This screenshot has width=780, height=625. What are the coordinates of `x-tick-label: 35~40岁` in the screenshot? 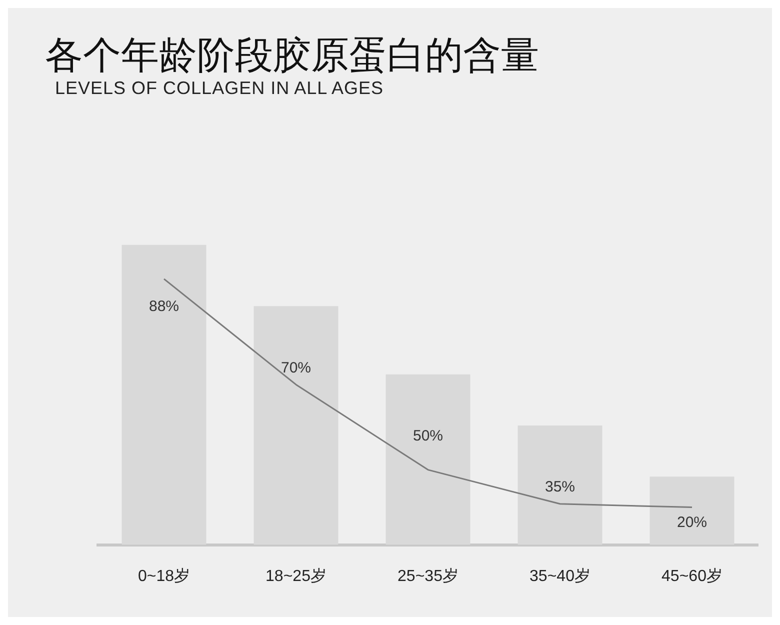 It's located at (560, 575).